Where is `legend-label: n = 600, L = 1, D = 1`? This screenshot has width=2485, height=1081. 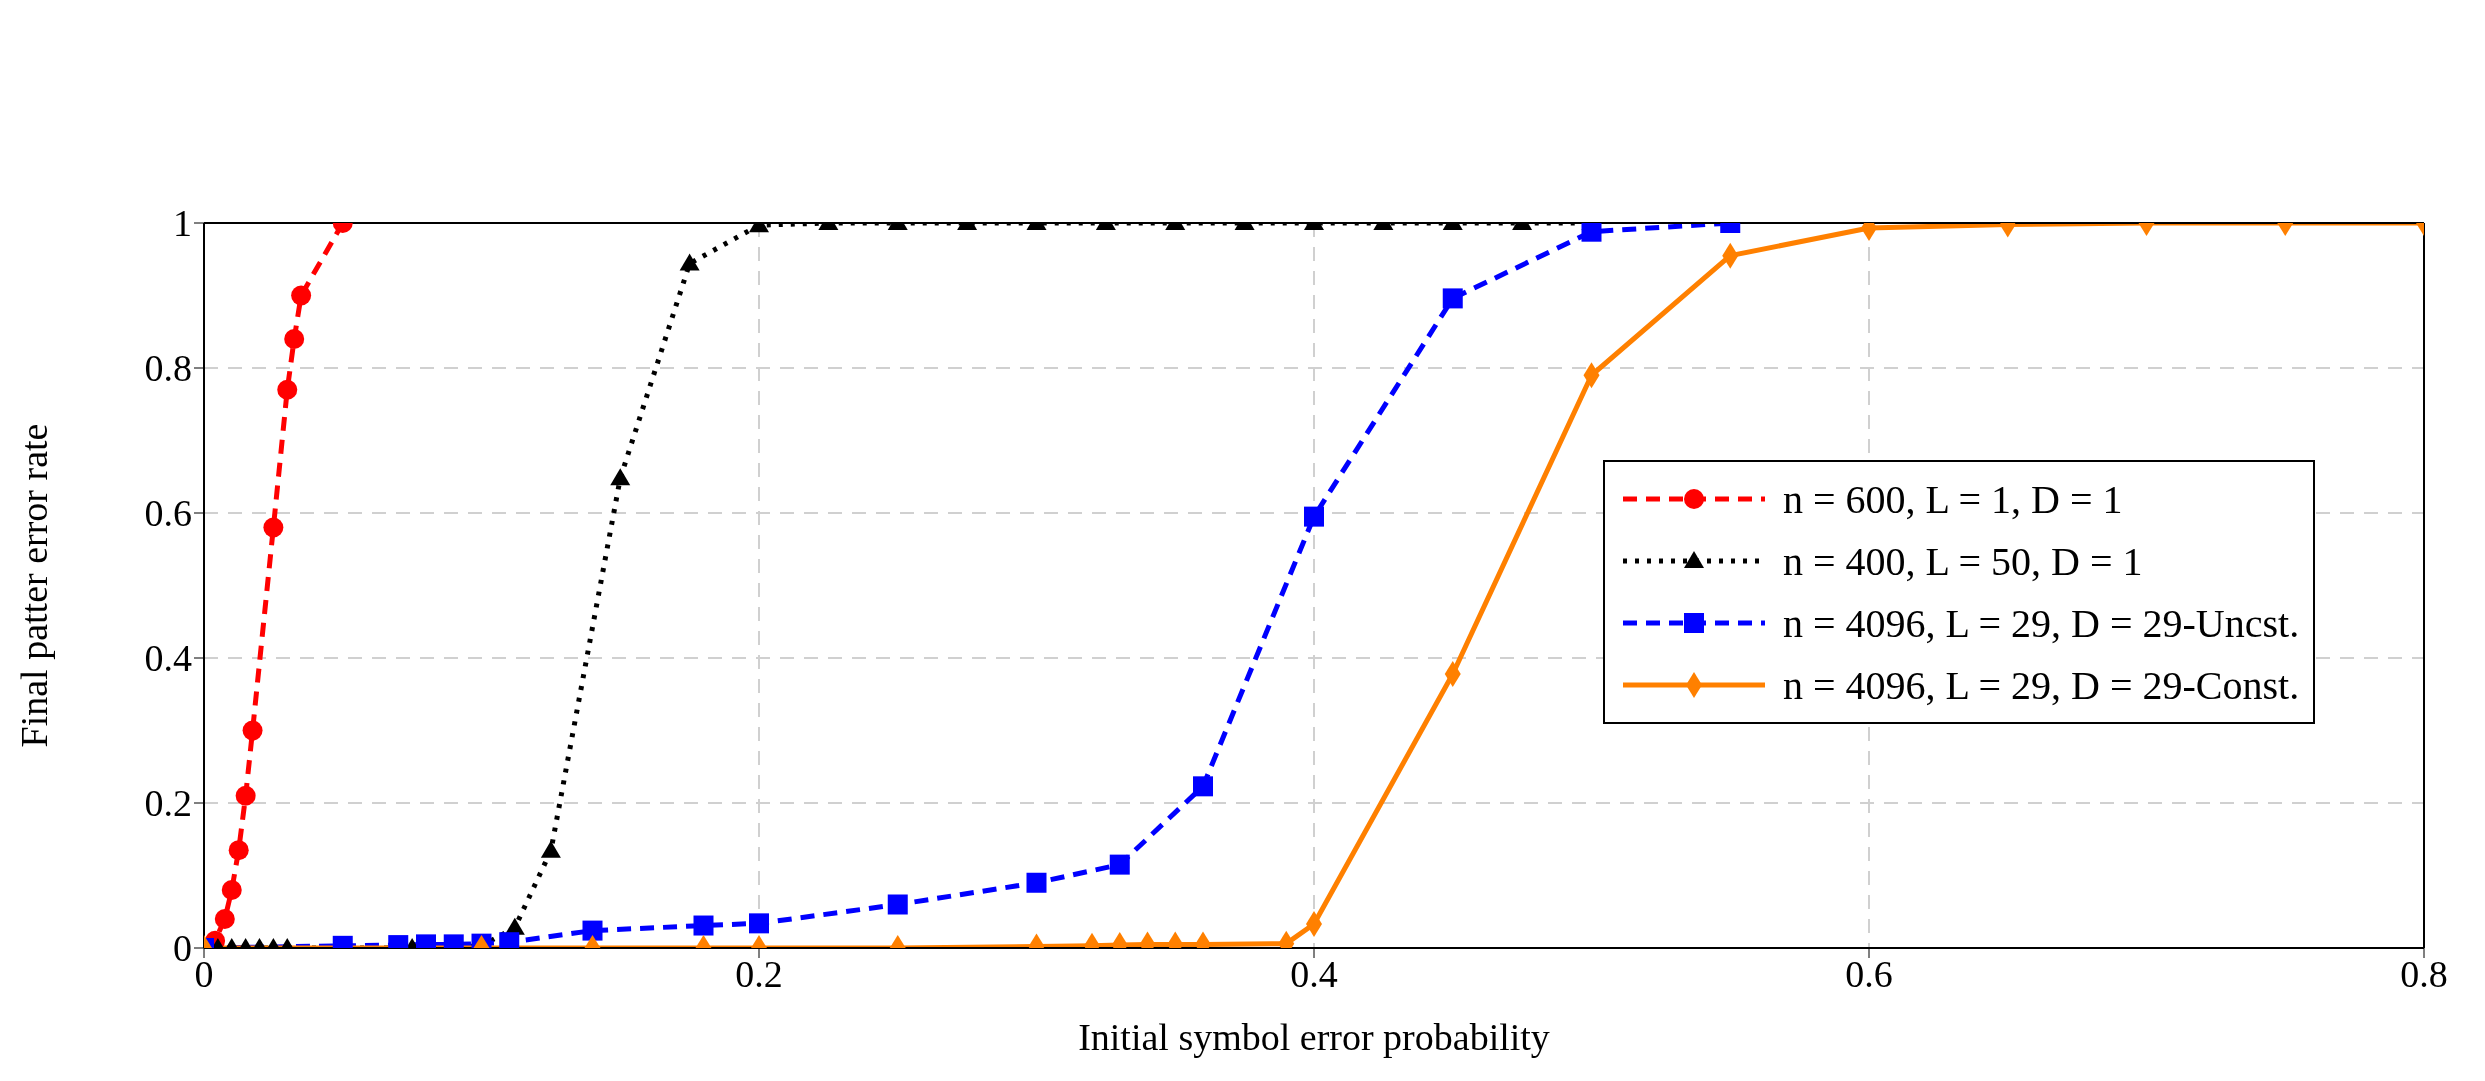
legend-label: n = 600, L = 1, D = 1 is located at coordinates (1953, 499).